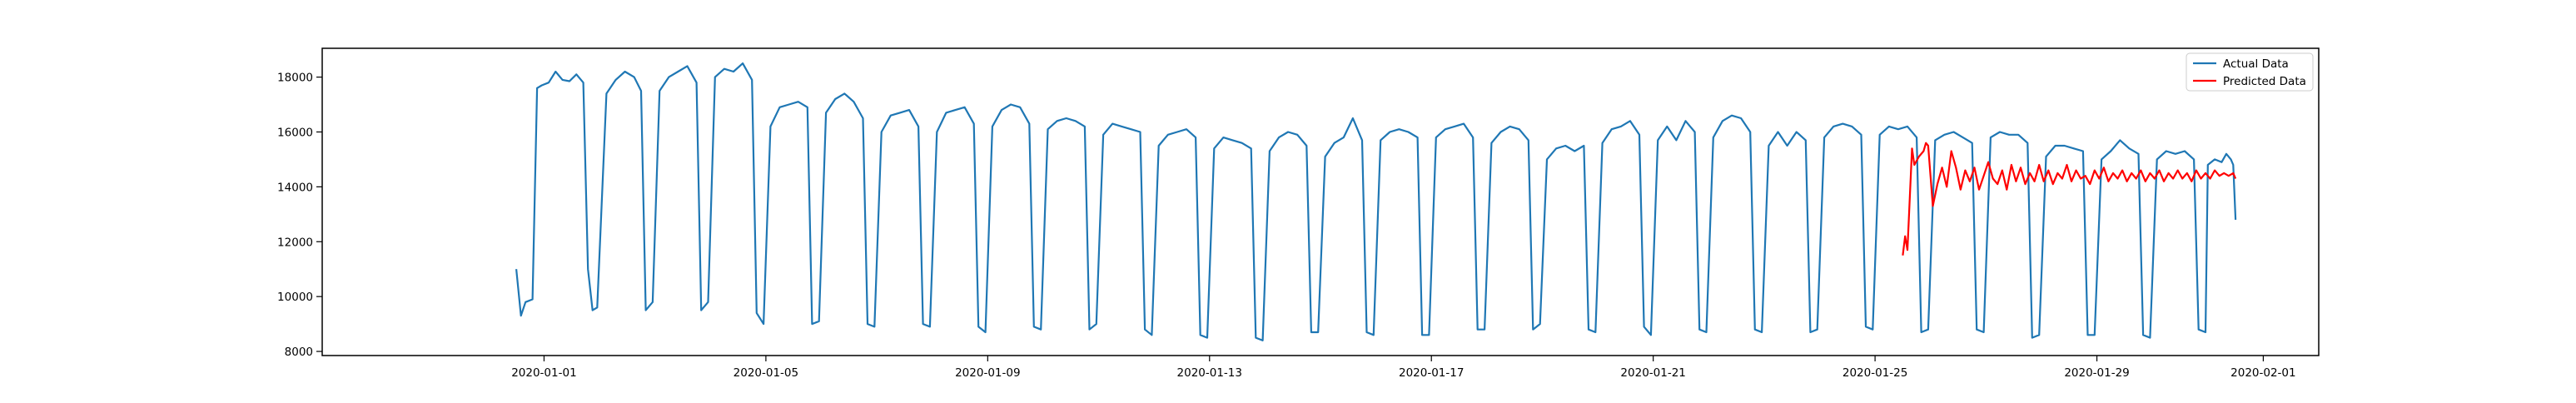 The height and width of the screenshot is (403, 2576). What do you see at coordinates (2096, 373) in the screenshot?
I see `x-tick-label: 2020-01-29` at bounding box center [2096, 373].